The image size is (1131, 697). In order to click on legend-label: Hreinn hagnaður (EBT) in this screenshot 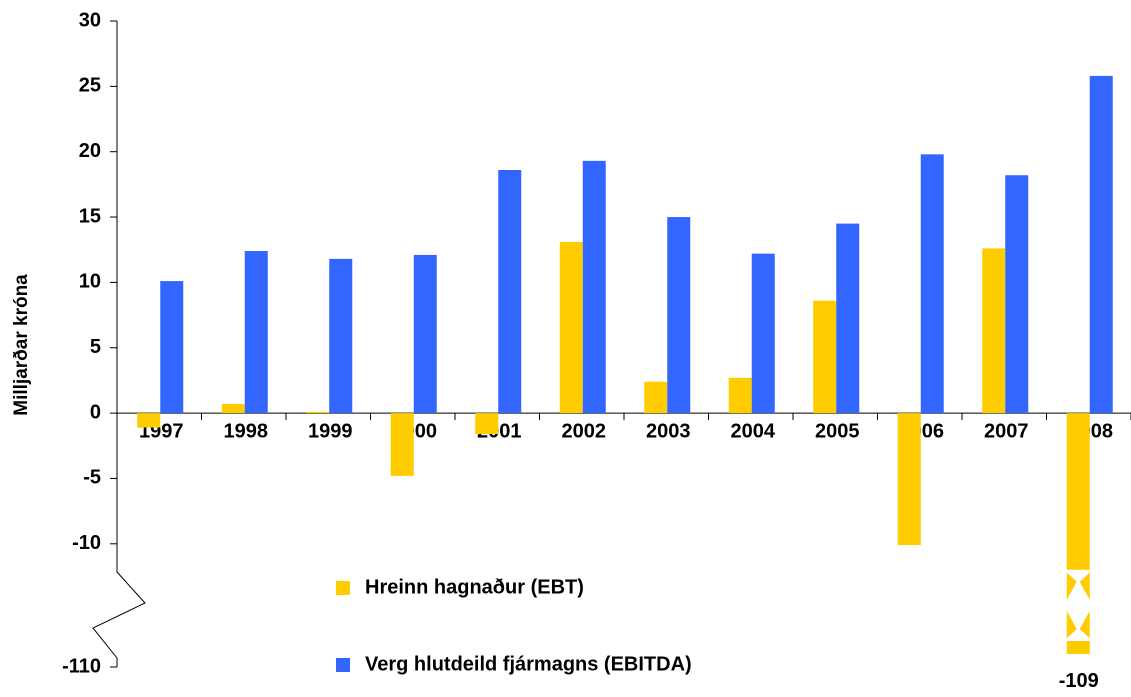, I will do `click(474, 587)`.